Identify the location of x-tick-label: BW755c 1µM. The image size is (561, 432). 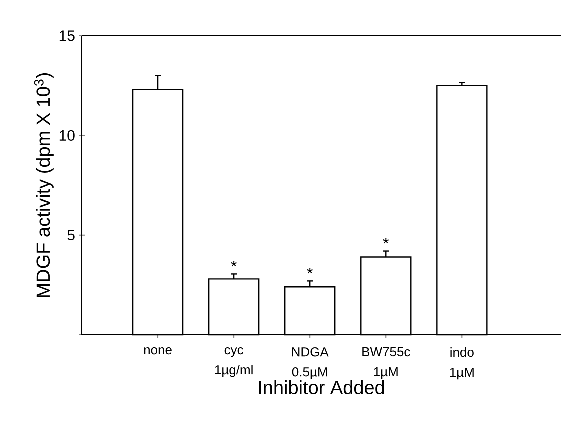
(386, 364).